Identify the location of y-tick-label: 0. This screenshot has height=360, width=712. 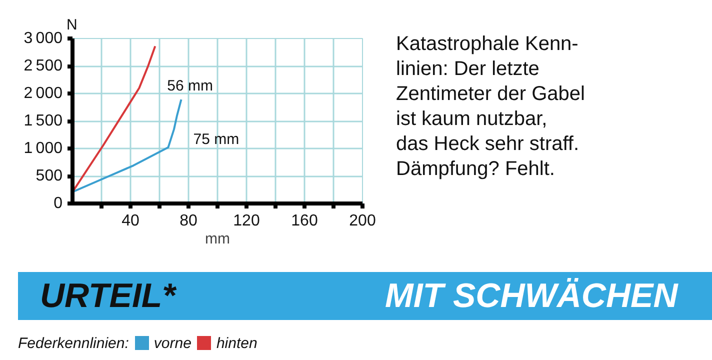
(58, 203).